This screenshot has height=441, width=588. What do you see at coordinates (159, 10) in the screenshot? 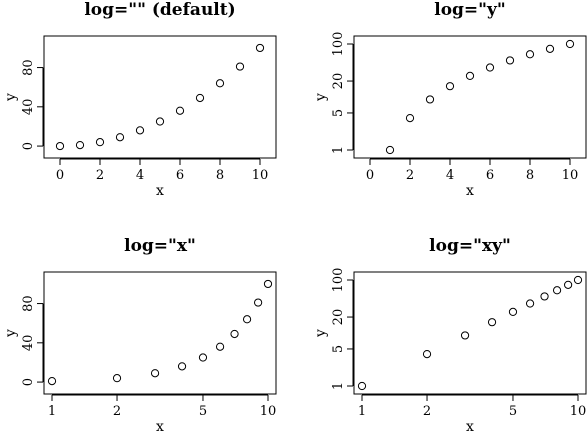
I see `chart-title: log="" (default)` at bounding box center [159, 10].